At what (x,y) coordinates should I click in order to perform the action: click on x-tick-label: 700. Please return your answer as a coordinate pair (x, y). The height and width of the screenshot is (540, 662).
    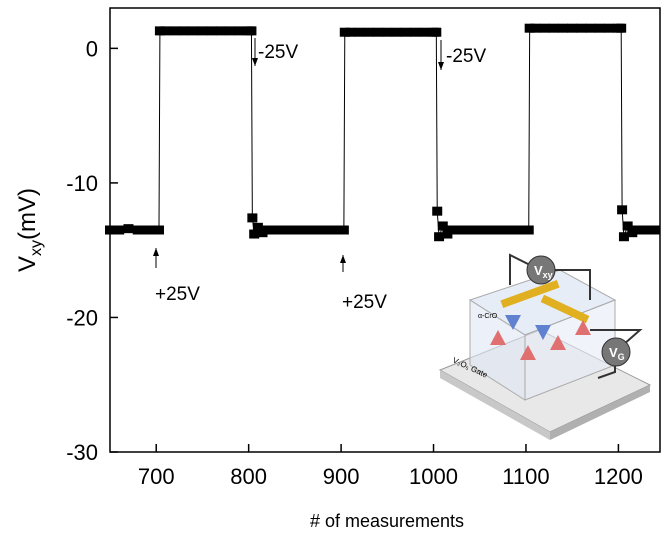
    Looking at the image, I should click on (156, 476).